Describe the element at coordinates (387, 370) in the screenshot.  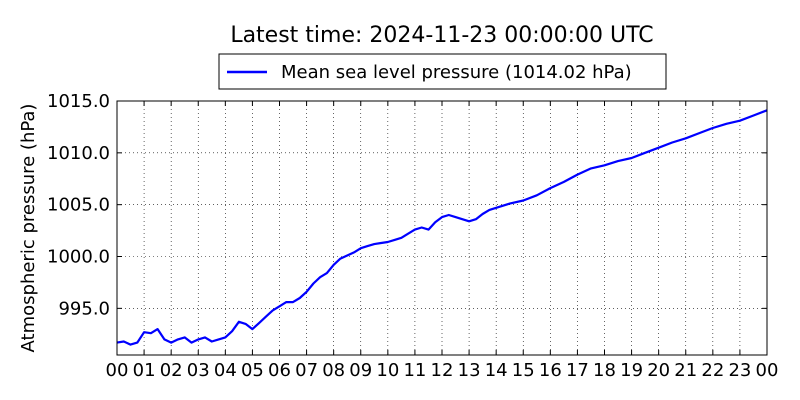
I see `x-tick-label: 10` at that location.